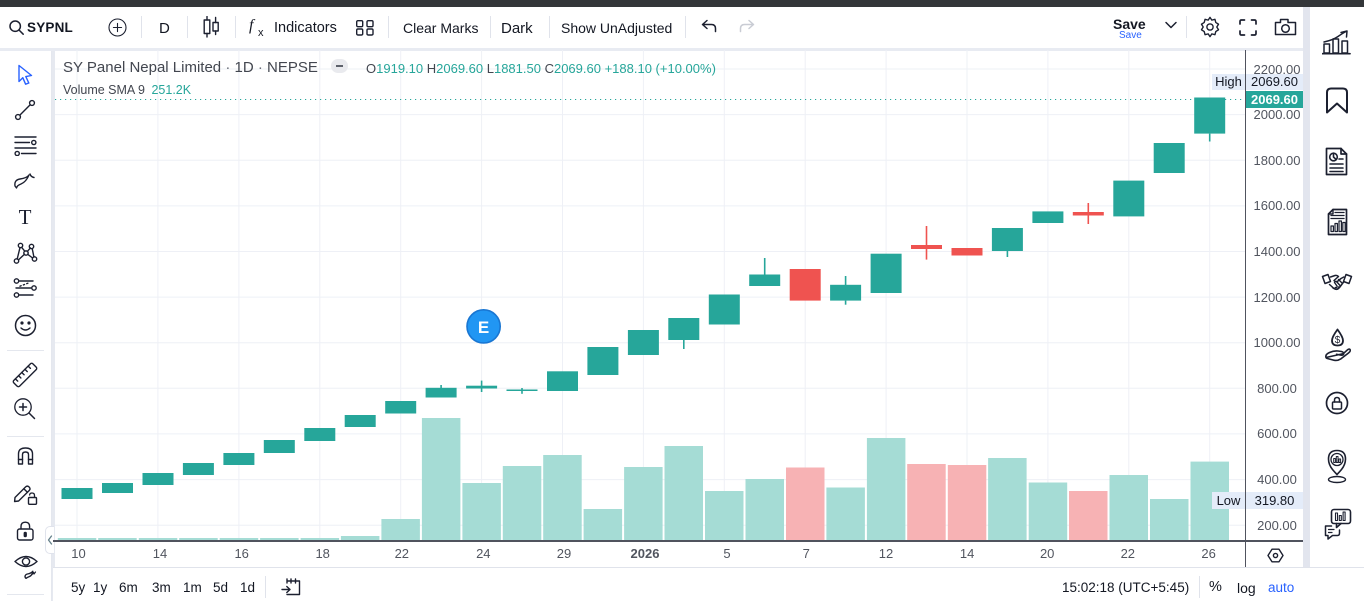 The height and width of the screenshot is (601, 1364). I want to click on svg-text: x, so click(261, 32).